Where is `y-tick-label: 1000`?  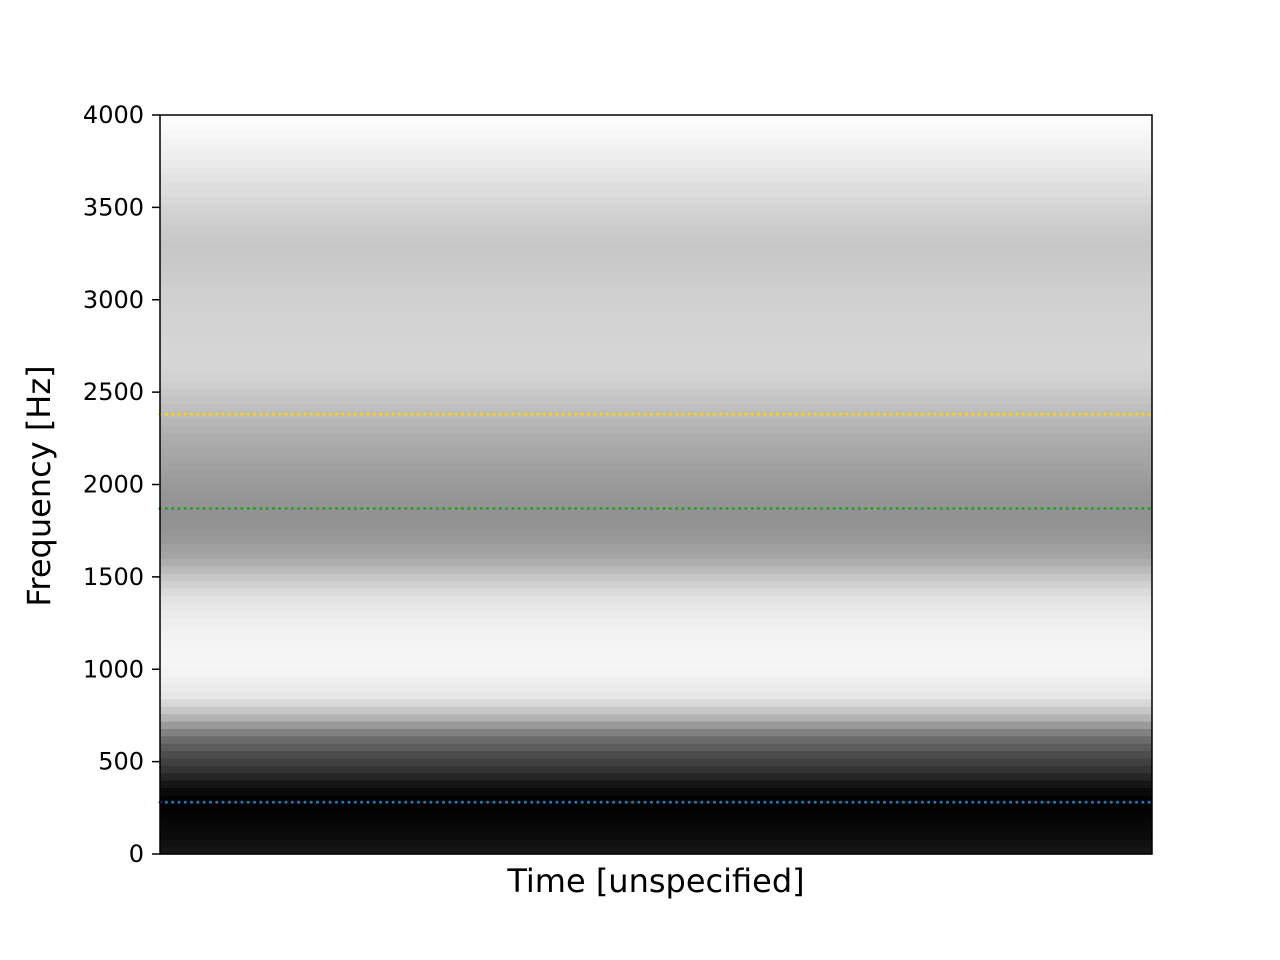 y-tick-label: 1000 is located at coordinates (113, 669).